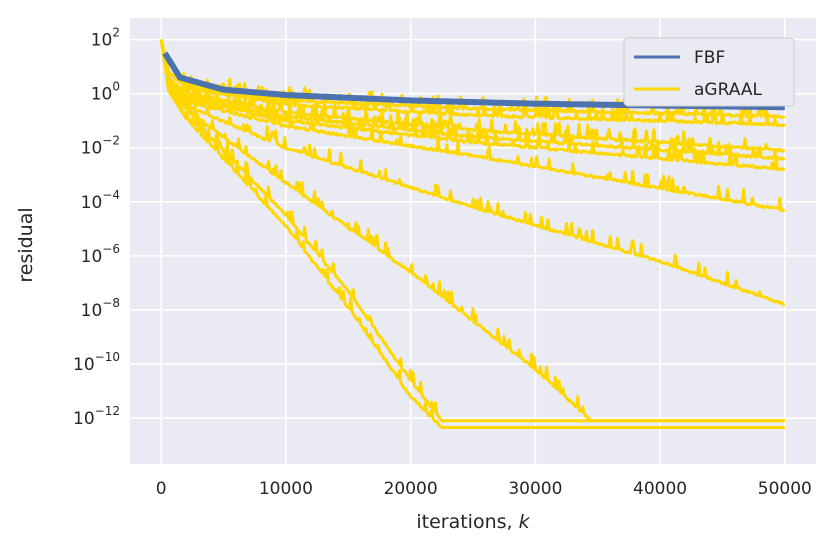 The image size is (831, 554). I want to click on x-tick-label: 20000, so click(411, 489).